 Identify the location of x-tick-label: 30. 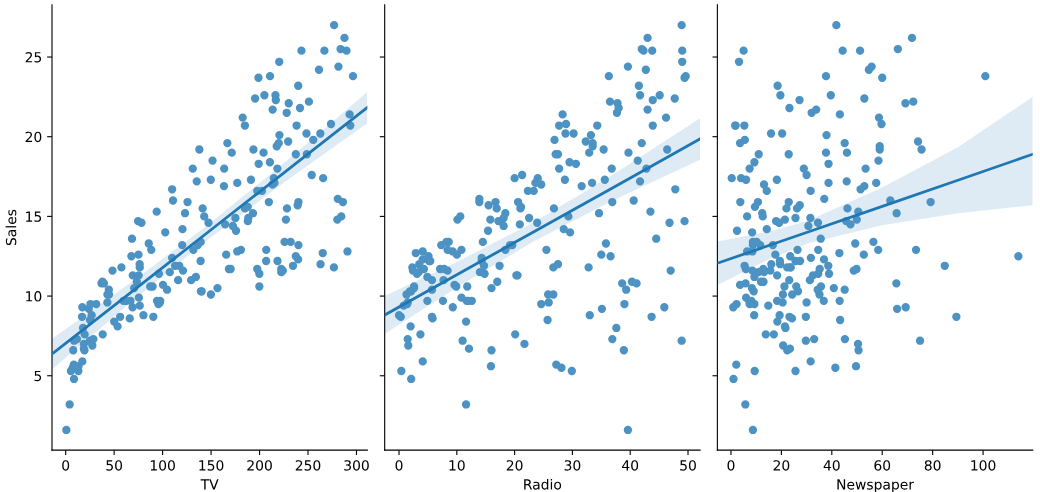
(572, 465).